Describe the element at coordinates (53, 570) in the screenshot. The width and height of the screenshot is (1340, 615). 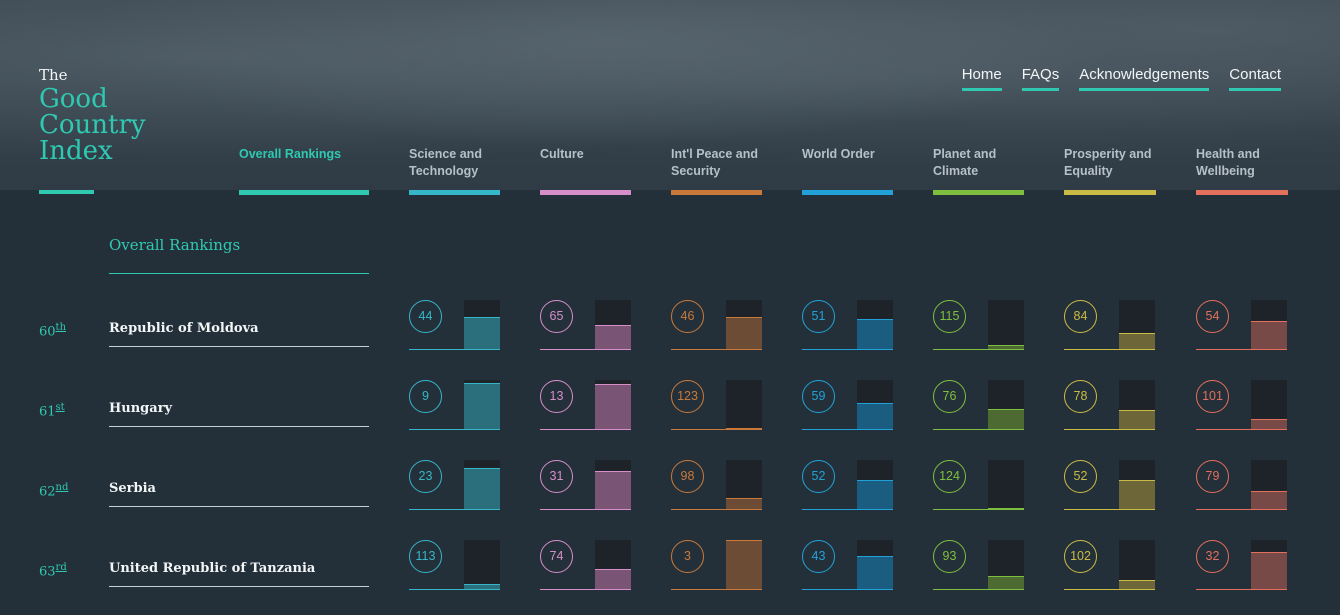
I see `rank-label: 63rd` at that location.